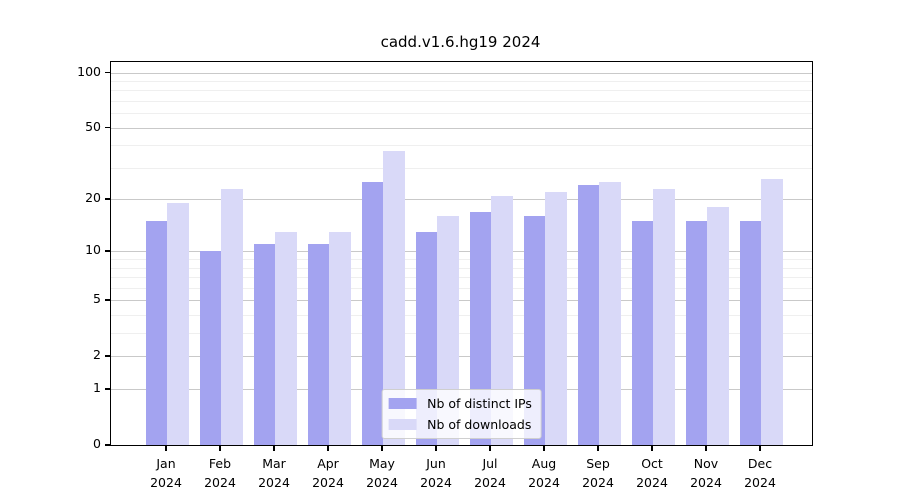 The width and height of the screenshot is (900, 500). Describe the element at coordinates (479, 403) in the screenshot. I see `legend-label-distinct-ips: Nb of distinct IPs` at that location.